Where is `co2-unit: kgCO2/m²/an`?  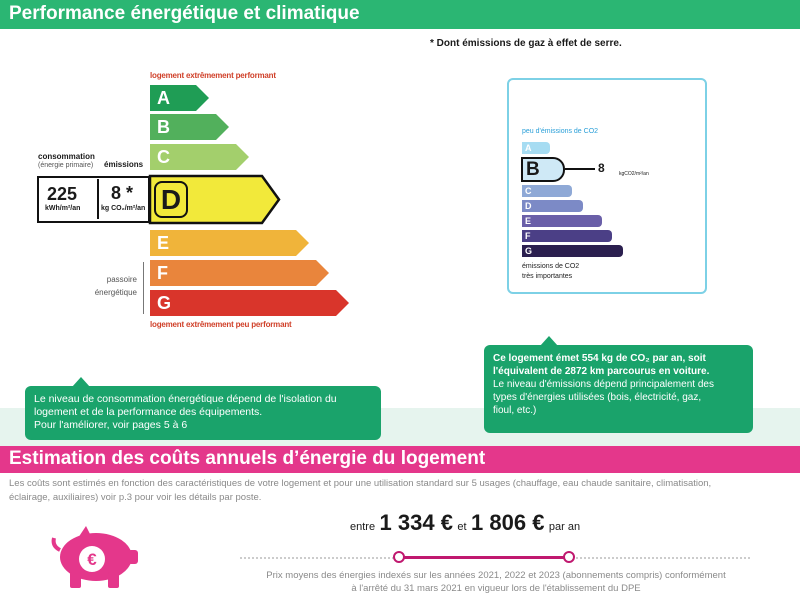
co2-unit: kgCO2/m²/an is located at coordinates (634, 174).